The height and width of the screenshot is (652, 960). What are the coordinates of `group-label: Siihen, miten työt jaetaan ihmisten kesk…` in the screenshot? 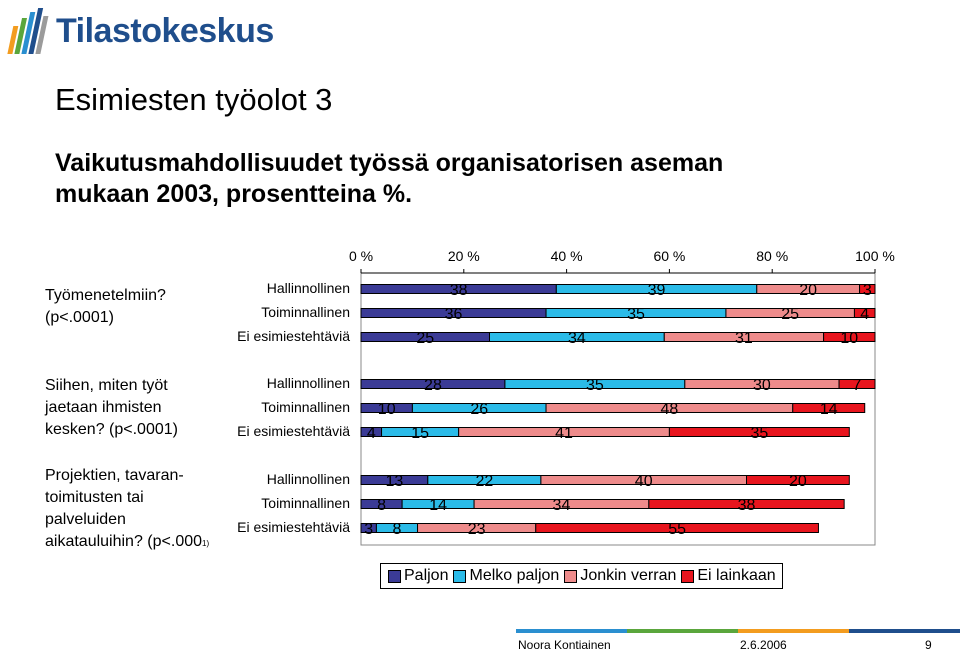 It's located at (111, 407).